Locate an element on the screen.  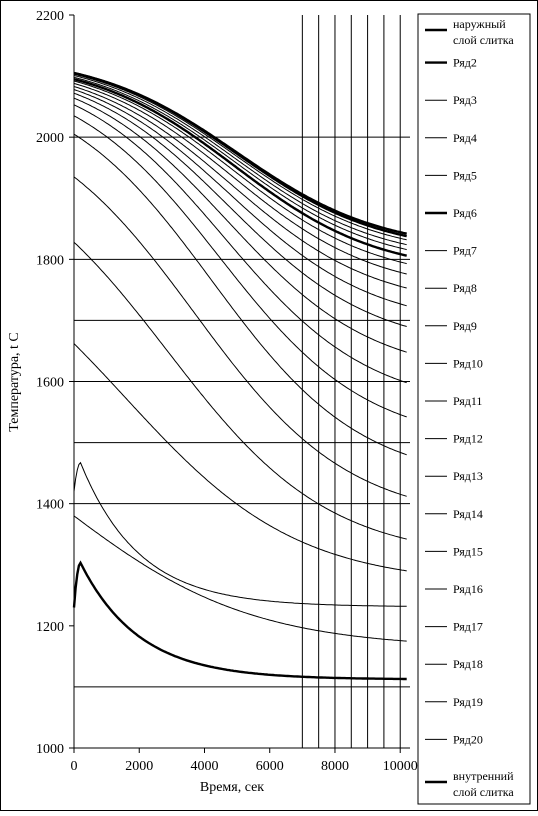
x-tick-label: 0 is located at coordinates (74, 766).